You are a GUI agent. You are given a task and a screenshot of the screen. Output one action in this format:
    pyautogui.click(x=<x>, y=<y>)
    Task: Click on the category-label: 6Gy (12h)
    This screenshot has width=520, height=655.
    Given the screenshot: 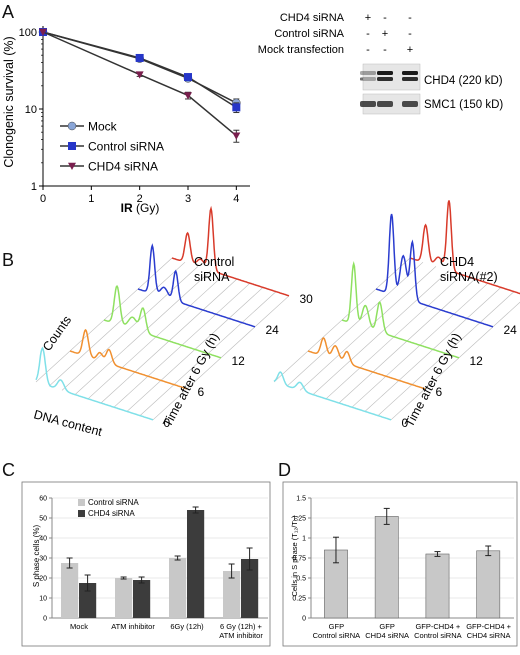 What is the action you would take?
    pyautogui.click(x=187, y=626)
    